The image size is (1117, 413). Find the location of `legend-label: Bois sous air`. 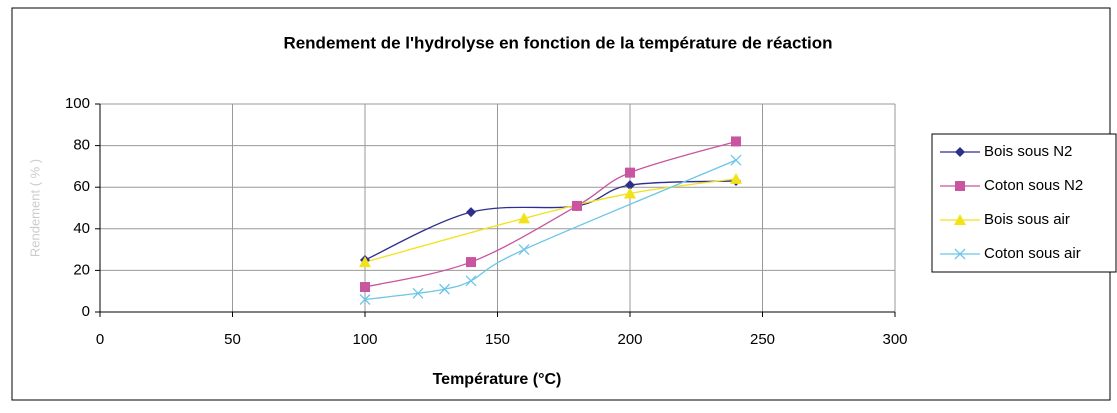

legend-label: Bois sous air is located at coordinates (1027, 219).